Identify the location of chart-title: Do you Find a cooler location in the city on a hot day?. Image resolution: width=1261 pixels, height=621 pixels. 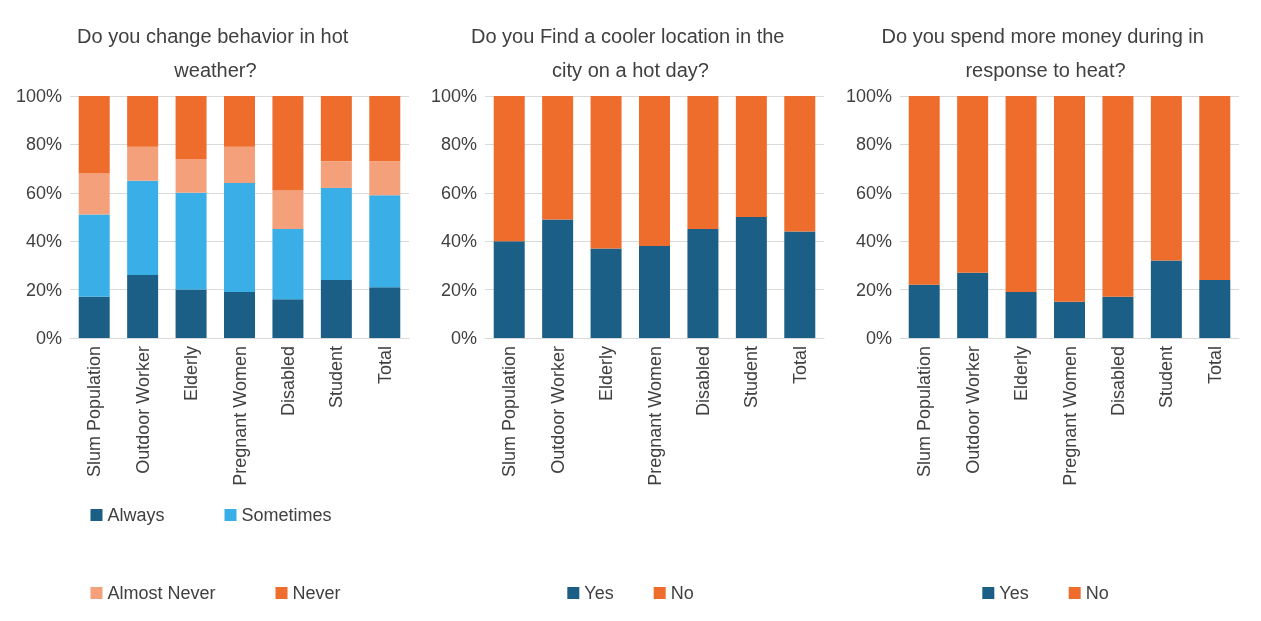
(630, 53).